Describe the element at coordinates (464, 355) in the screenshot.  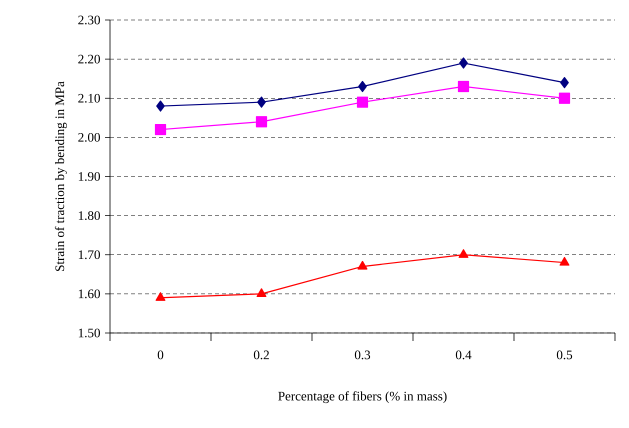
I see `x-tick-label: 0.4` at that location.